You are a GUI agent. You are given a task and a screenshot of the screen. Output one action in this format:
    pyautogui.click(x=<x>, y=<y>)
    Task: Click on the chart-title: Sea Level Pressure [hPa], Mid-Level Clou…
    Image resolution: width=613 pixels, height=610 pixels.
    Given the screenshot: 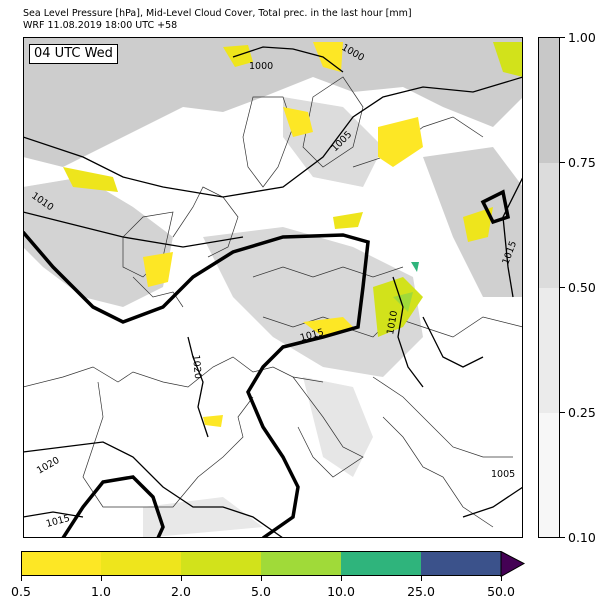 What is the action you would take?
    pyautogui.click(x=217, y=20)
    